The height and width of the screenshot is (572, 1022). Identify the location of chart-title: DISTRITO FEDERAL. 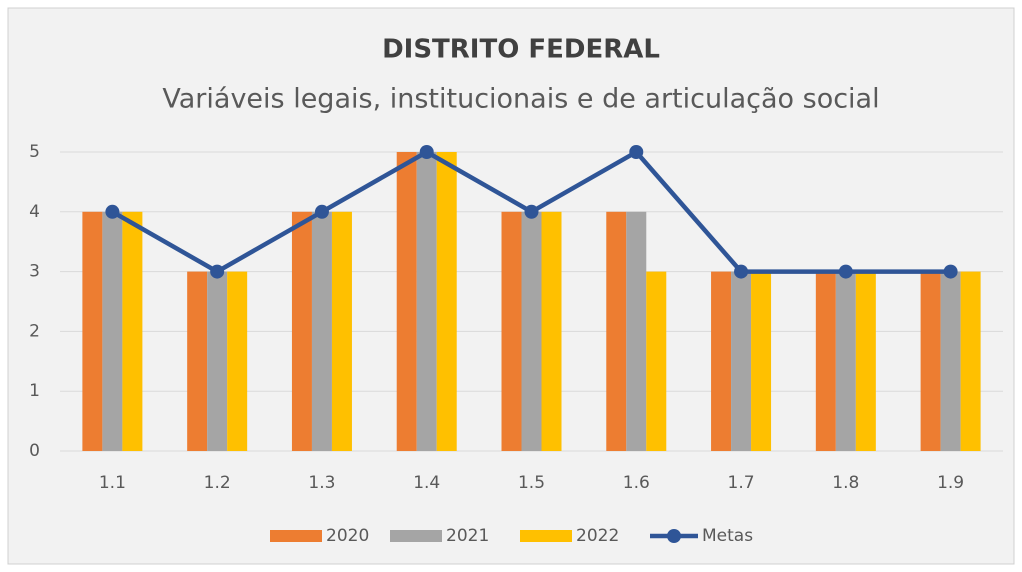
(521, 50).